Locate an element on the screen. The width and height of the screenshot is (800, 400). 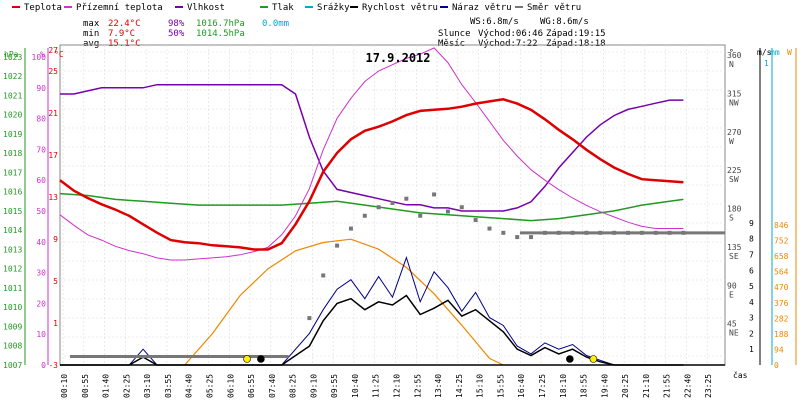
axis-direction-tick: NW is located at coordinates (734, 102).